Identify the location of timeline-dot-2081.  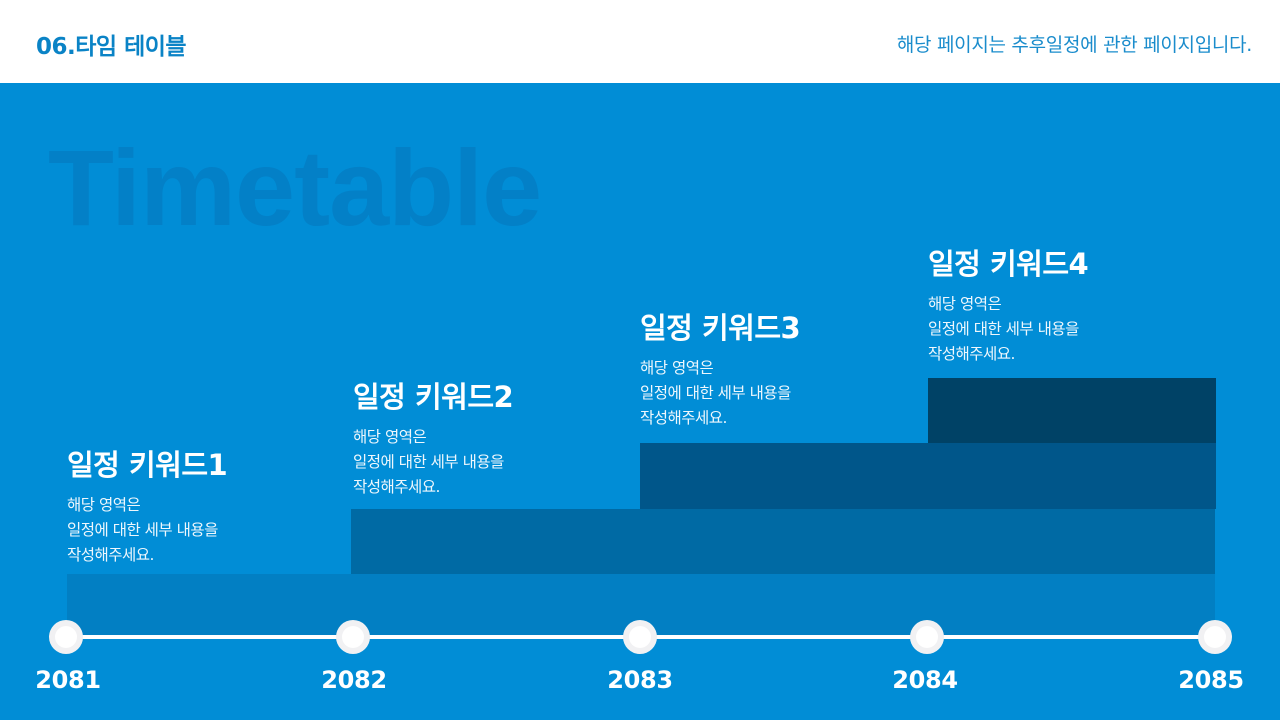
(66, 637).